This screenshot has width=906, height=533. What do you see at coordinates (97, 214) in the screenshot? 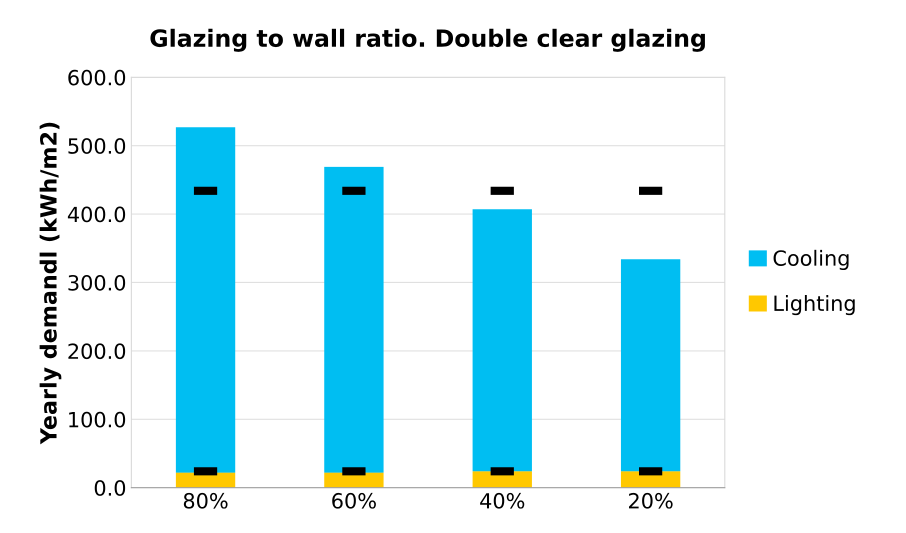
I see `y-tick-label: 400.0` at bounding box center [97, 214].